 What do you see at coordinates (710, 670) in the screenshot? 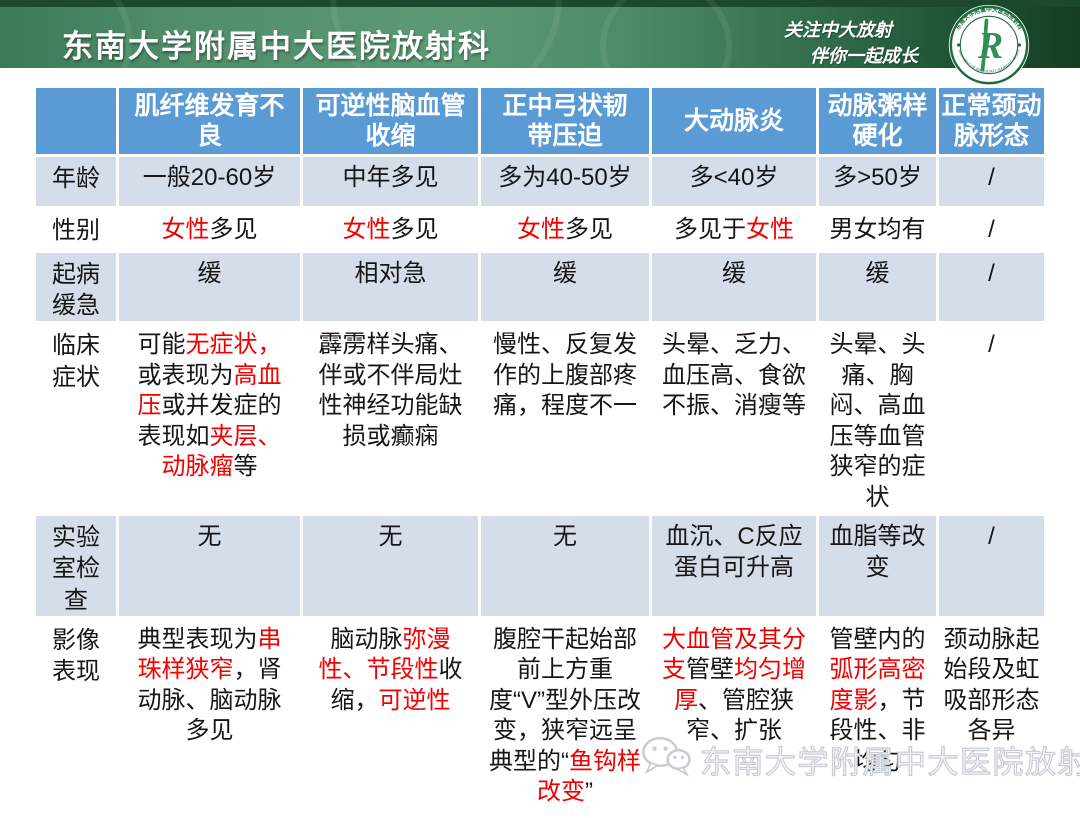
I see `cell-text: 管壁` at bounding box center [710, 670].